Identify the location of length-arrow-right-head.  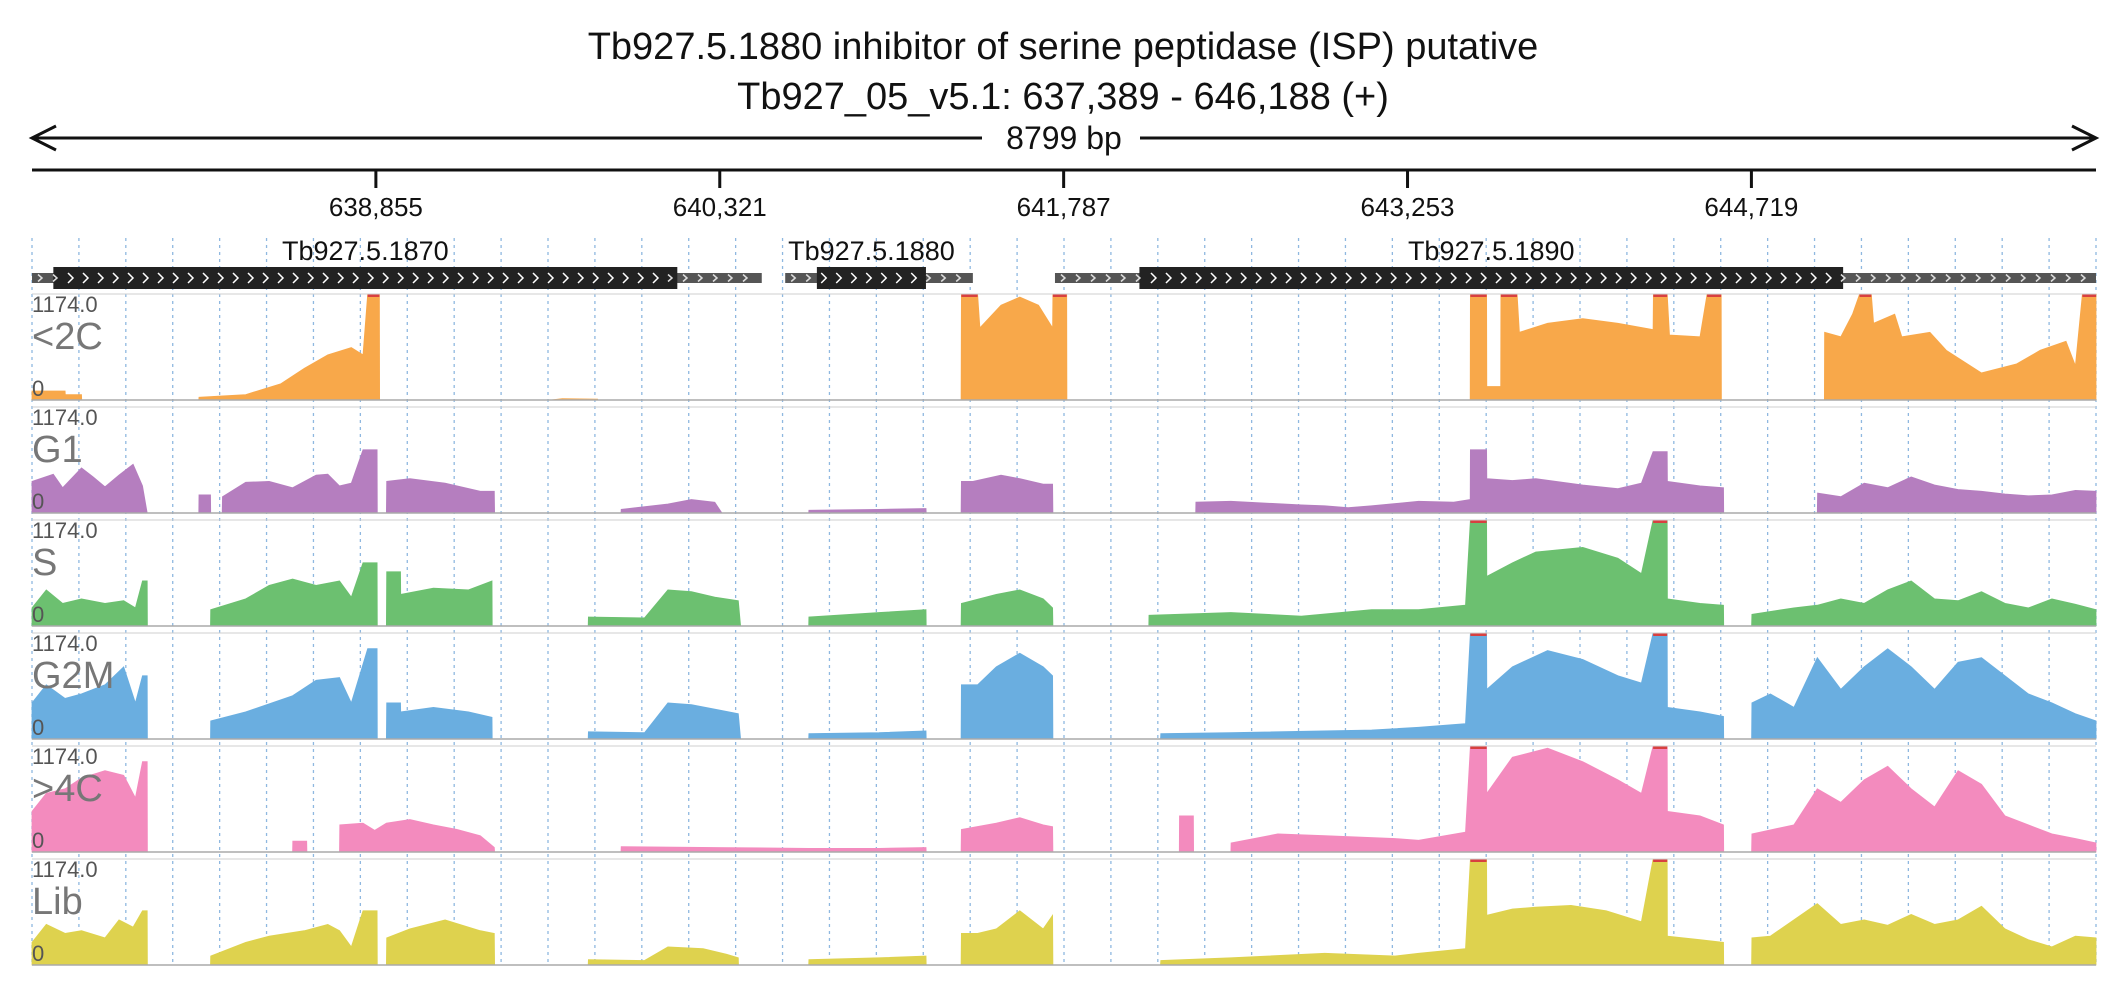
(2085, 138).